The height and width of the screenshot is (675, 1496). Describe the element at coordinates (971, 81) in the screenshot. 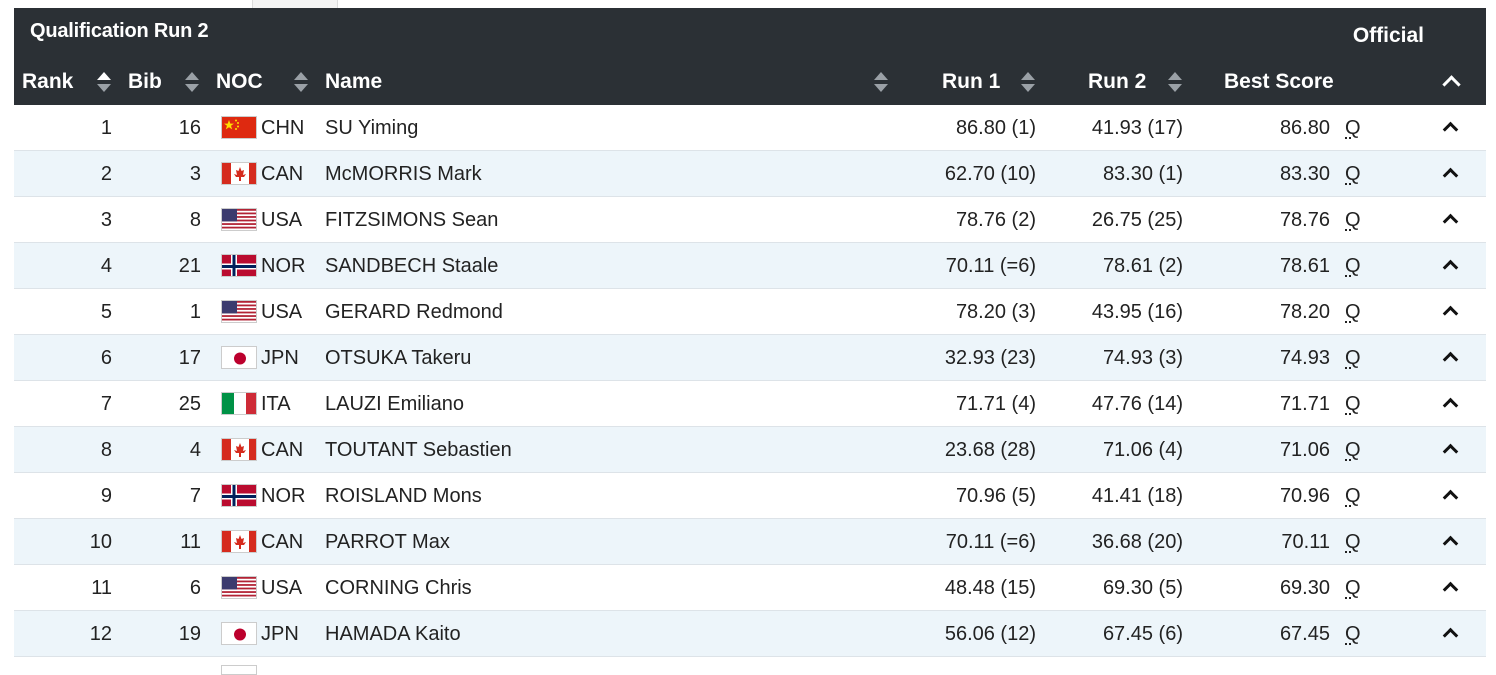

I see `col-run1: Run 1` at that location.